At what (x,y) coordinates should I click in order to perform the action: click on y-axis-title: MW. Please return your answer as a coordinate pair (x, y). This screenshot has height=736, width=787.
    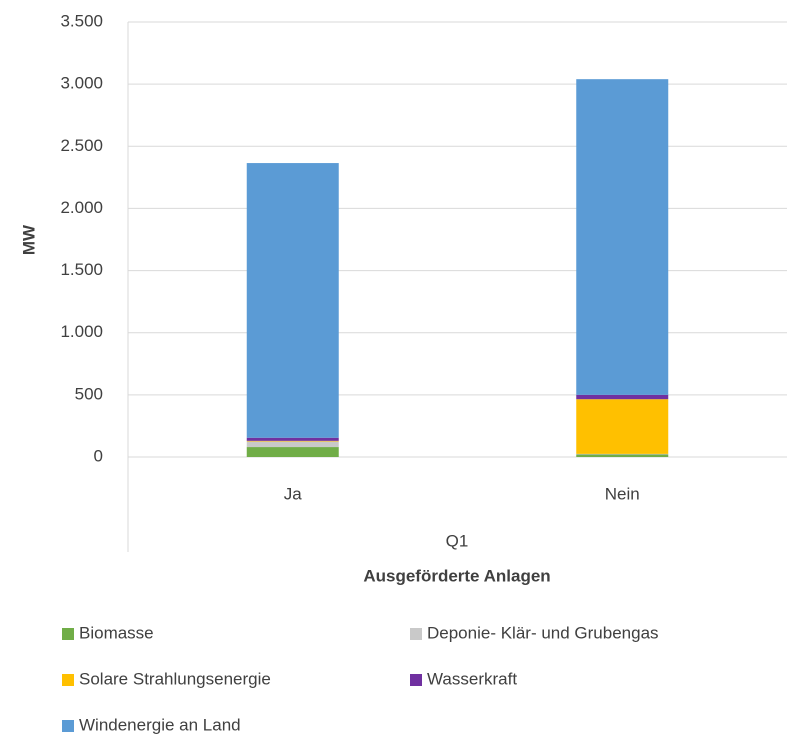
    Looking at the image, I should click on (28, 239).